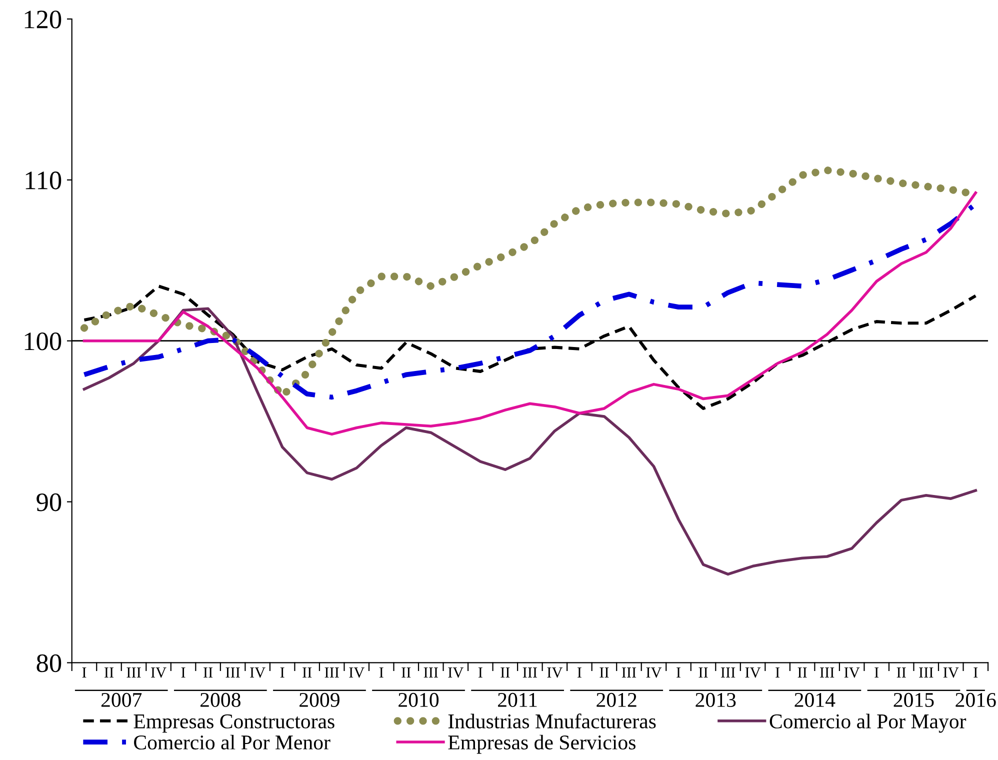  What do you see at coordinates (976, 699) in the screenshot?
I see `text: 2016` at bounding box center [976, 699].